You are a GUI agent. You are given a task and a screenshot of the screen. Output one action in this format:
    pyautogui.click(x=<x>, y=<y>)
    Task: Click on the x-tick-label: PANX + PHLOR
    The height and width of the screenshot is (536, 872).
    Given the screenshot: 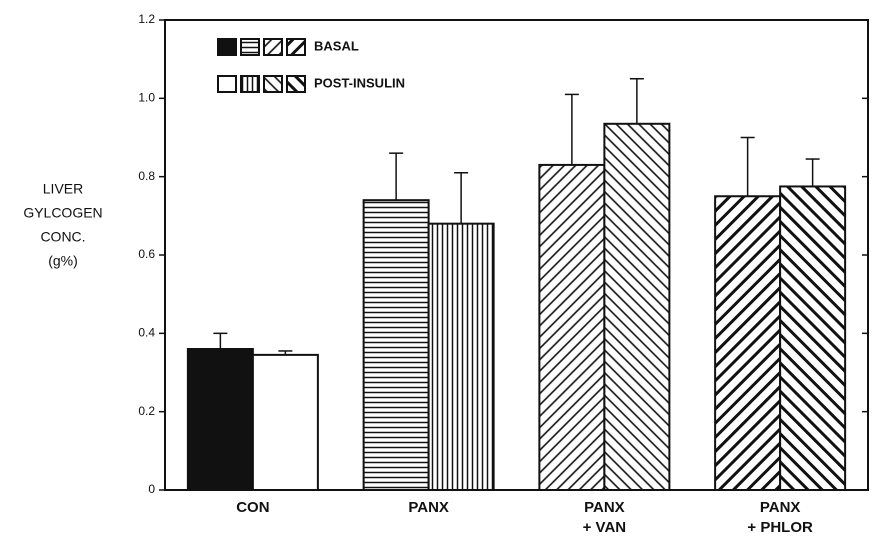 What is the action you would take?
    pyautogui.click(x=780, y=517)
    